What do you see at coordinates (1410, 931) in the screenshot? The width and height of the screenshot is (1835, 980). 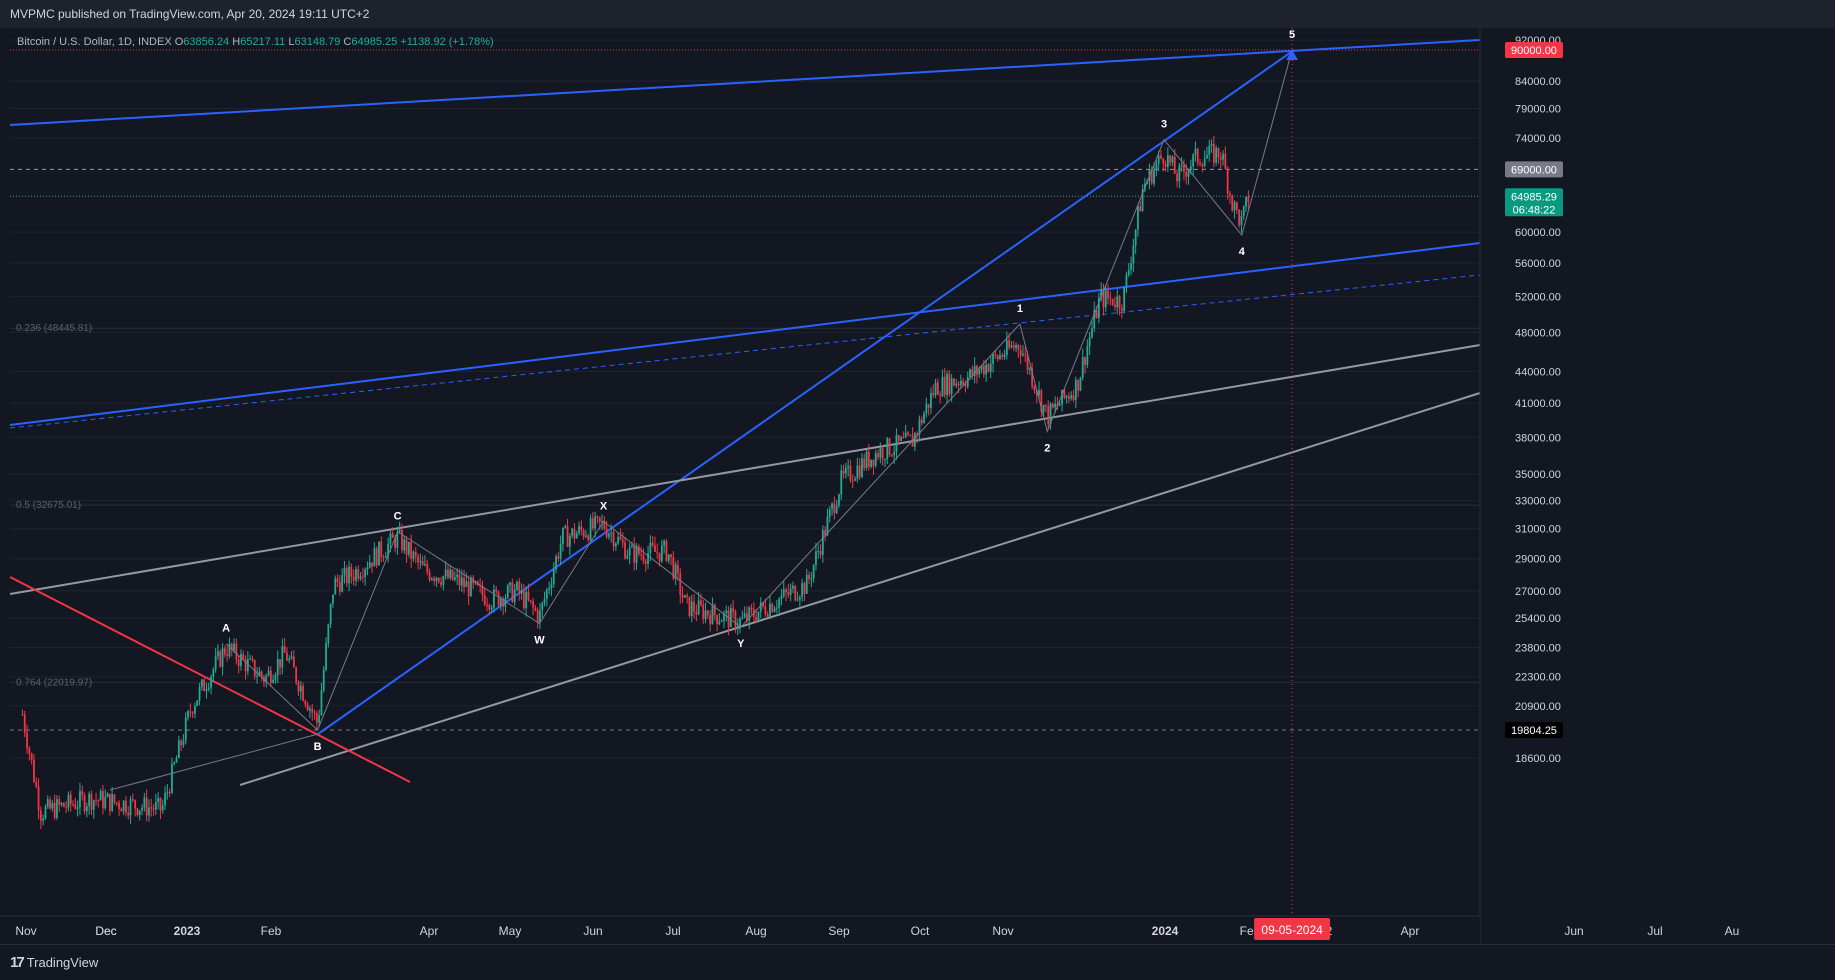 I see `time-tick-label: Apr` at bounding box center [1410, 931].